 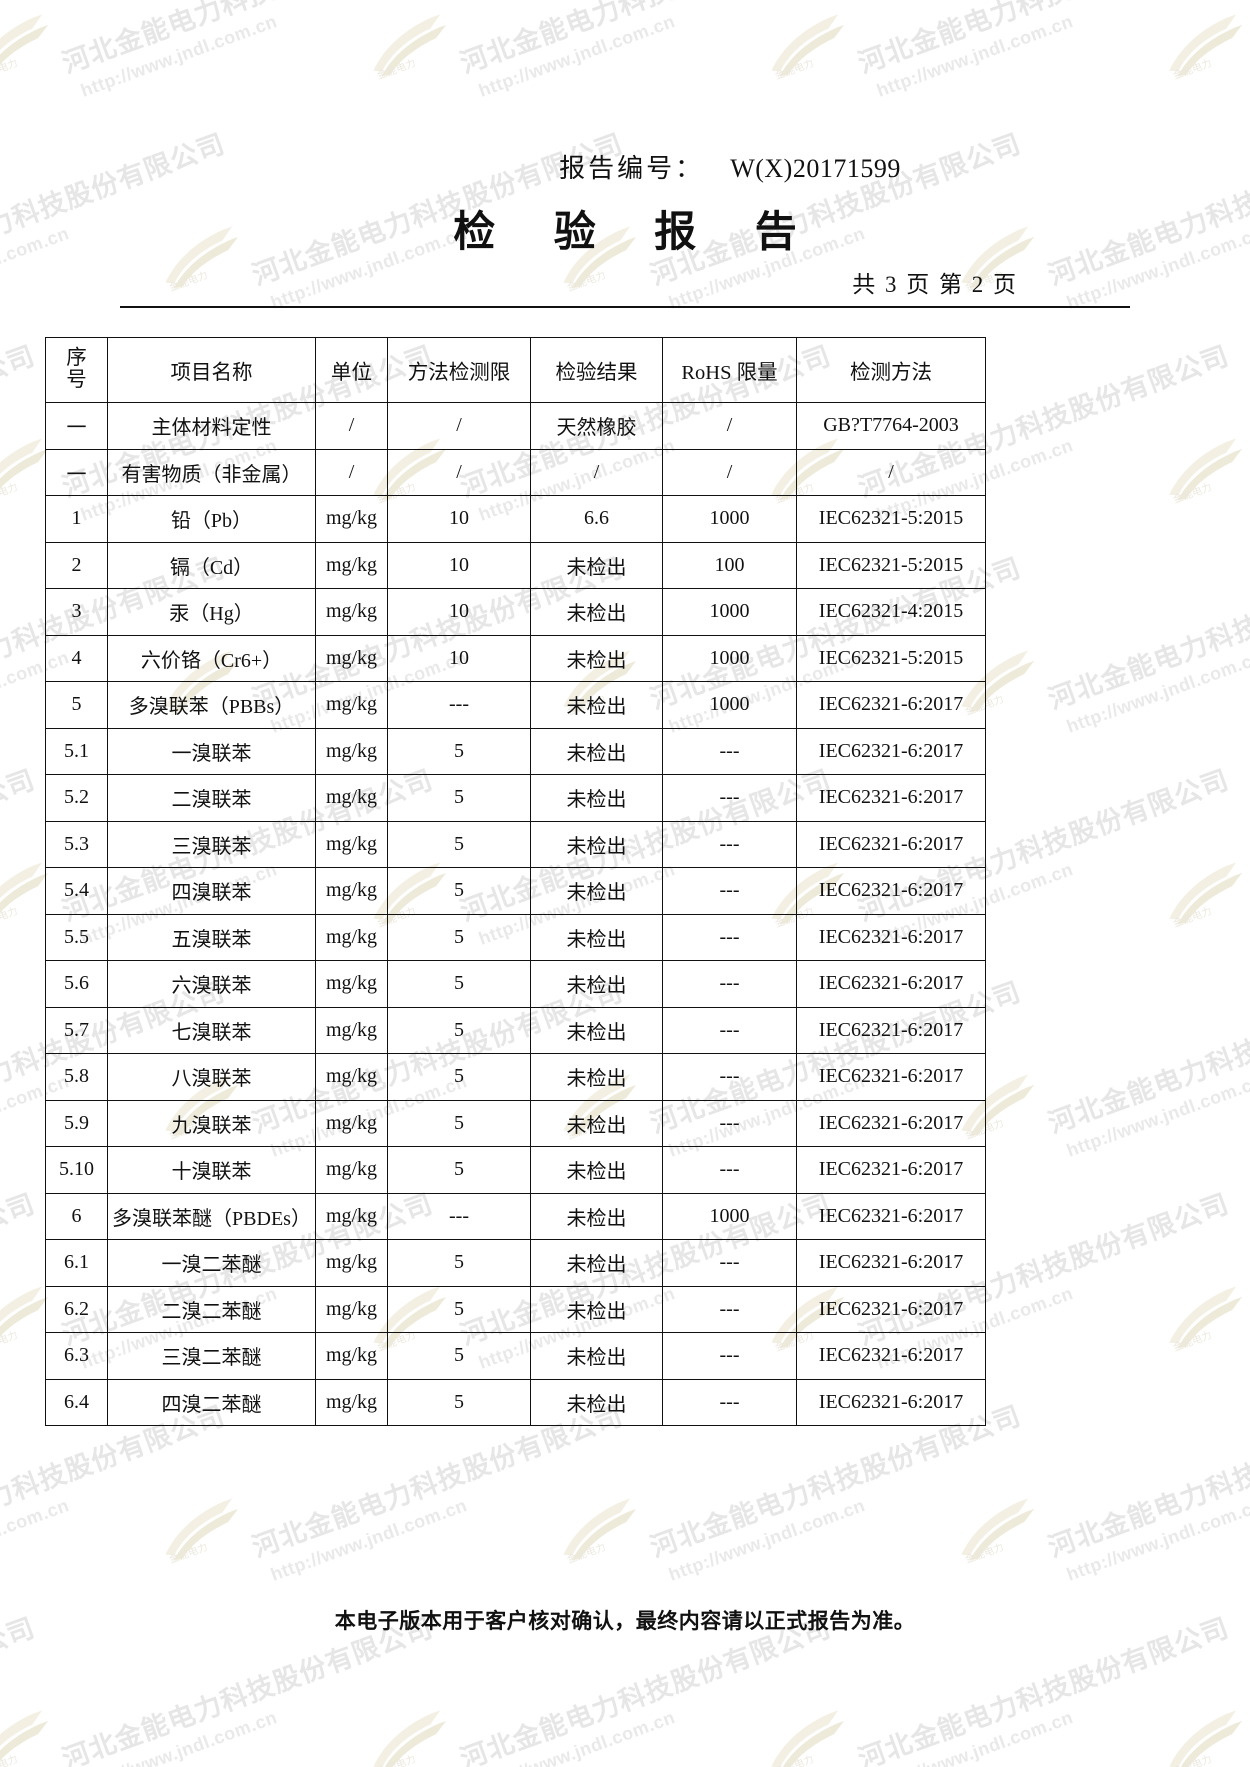 I want to click on table-row: 6.1 一溴二苯醚 mg/kg 5 未检出 --- IEC62321-6:2017, so click(x=515, y=1263).